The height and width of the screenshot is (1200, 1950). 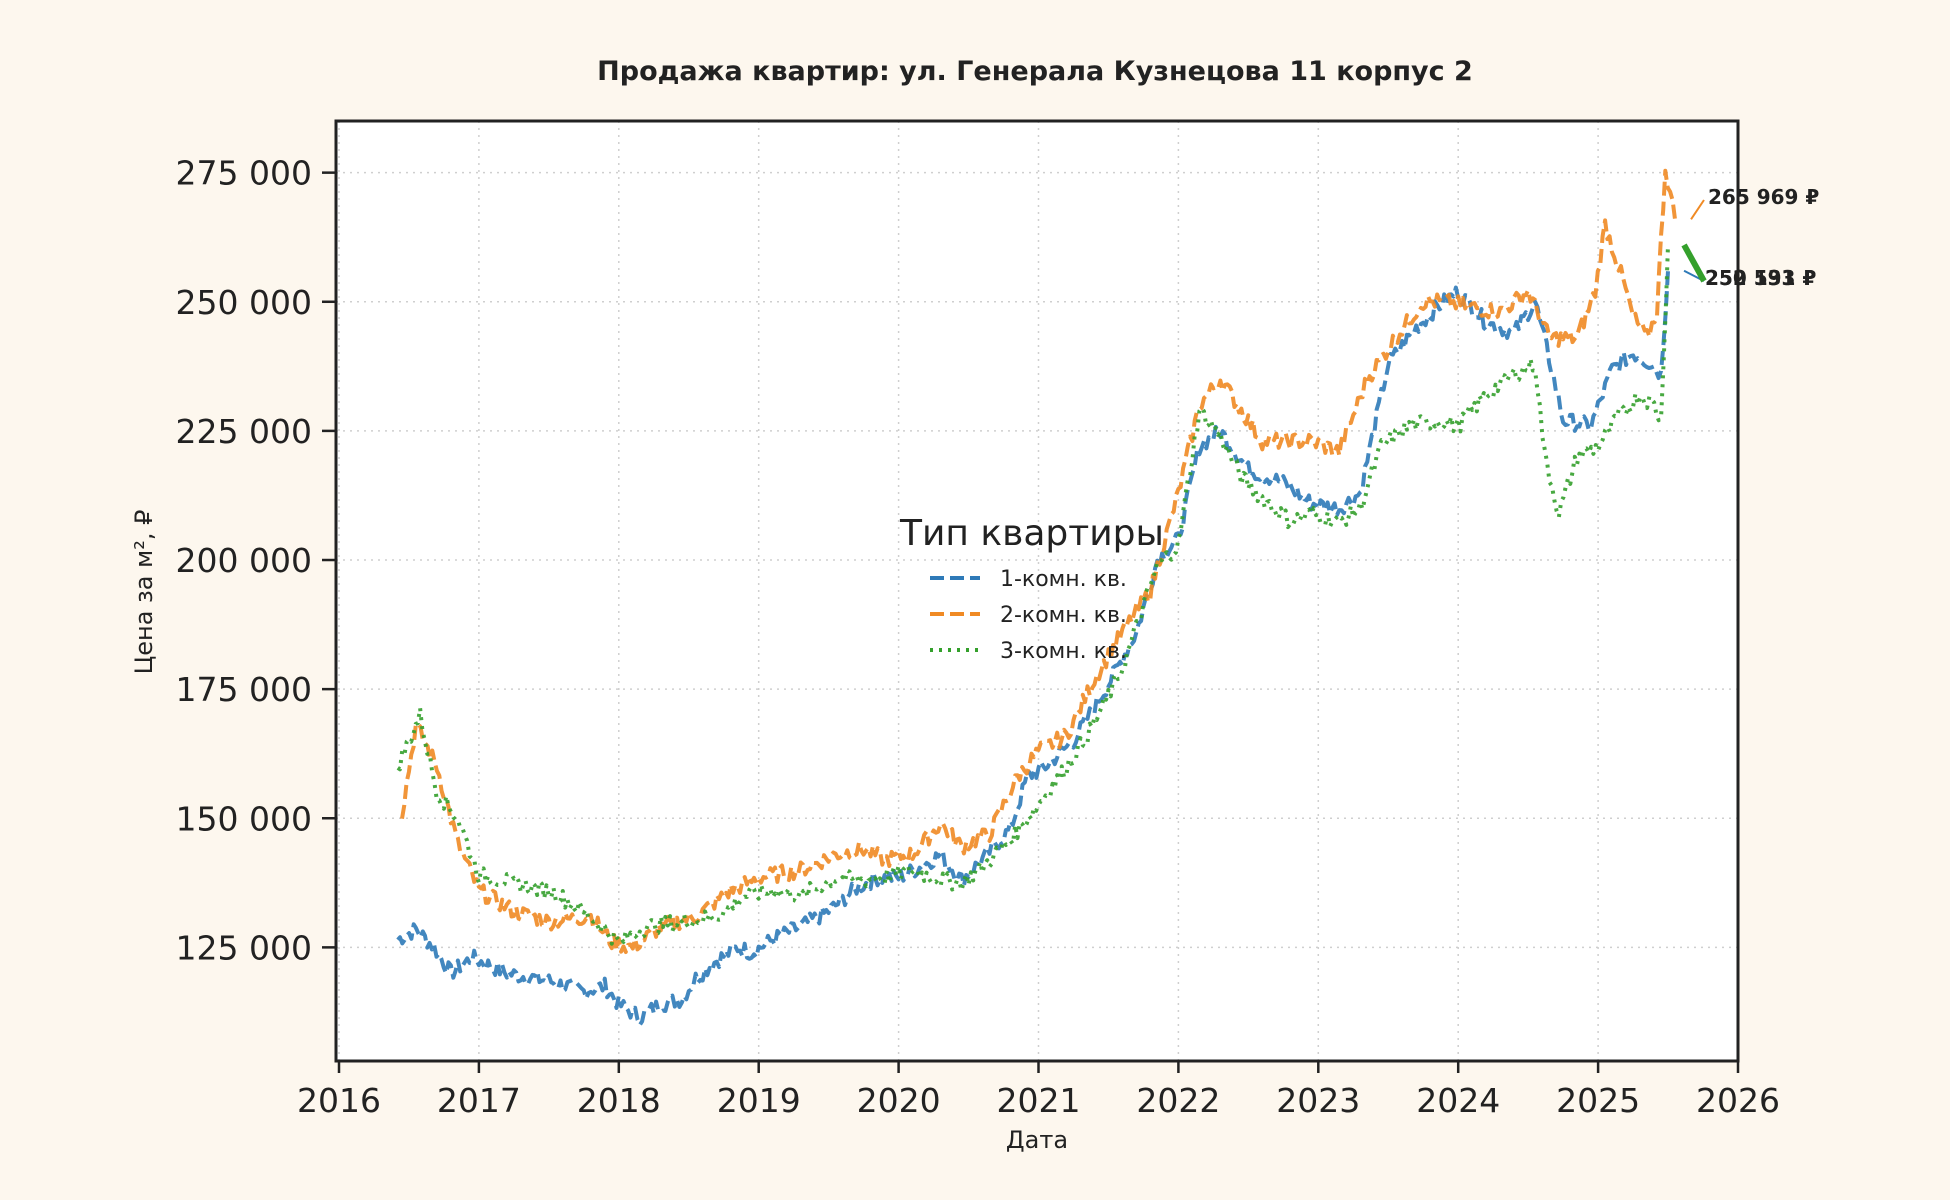 I want to click on x-tick-label: 2016, so click(x=339, y=1100).